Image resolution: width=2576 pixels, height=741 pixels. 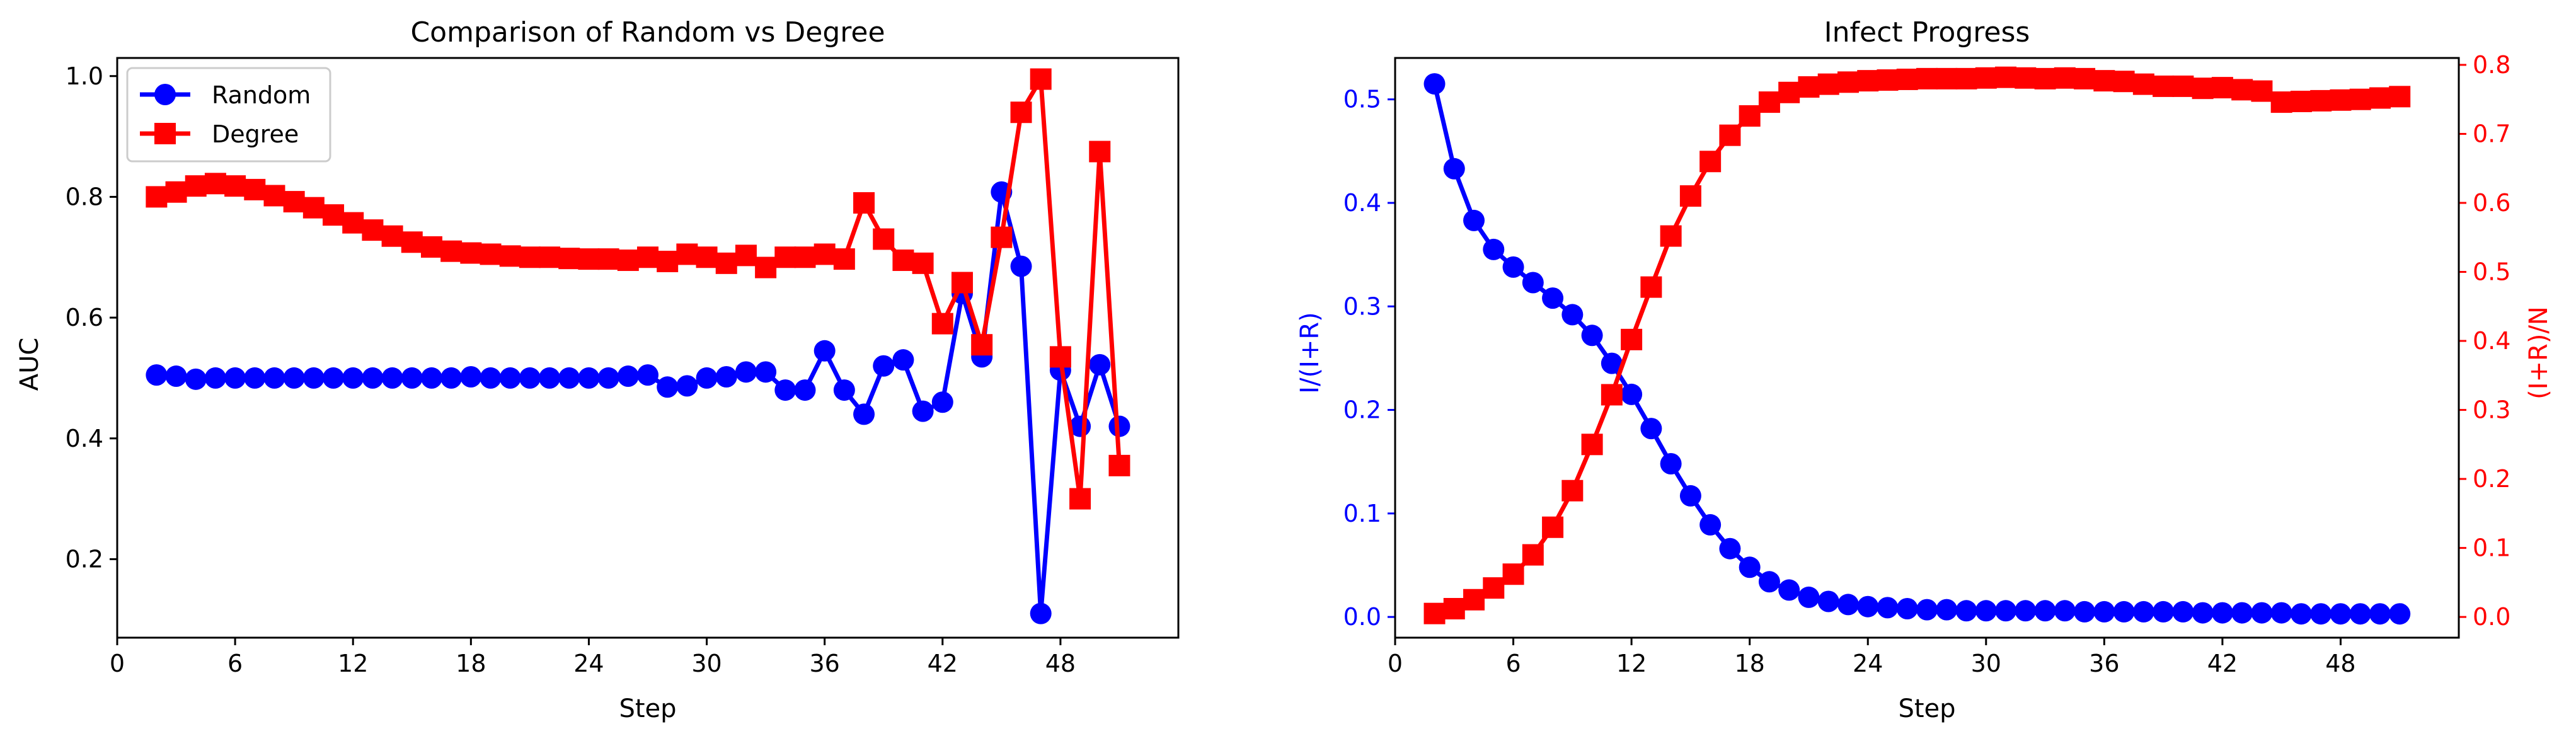 I want to click on y-axis-ticks-left: 0.0 0.1 0.2 0.3 0.4 0.5, so click(x=1369, y=358).